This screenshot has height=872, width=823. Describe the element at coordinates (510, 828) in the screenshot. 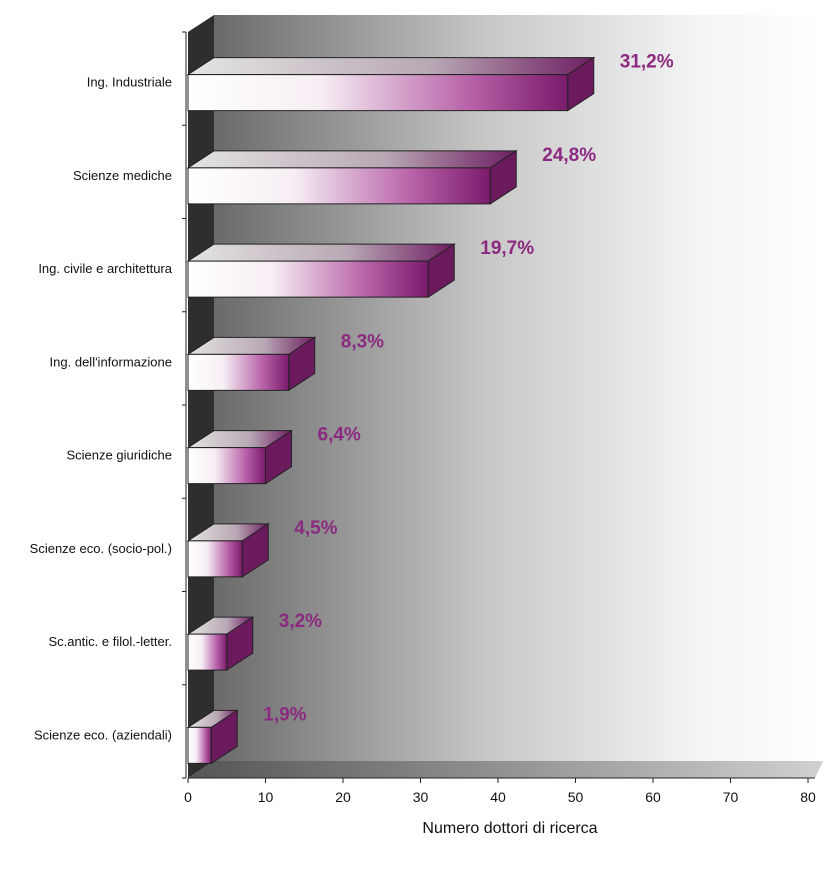

I see `x-axis-title: Numero dottori di ricerca` at that location.